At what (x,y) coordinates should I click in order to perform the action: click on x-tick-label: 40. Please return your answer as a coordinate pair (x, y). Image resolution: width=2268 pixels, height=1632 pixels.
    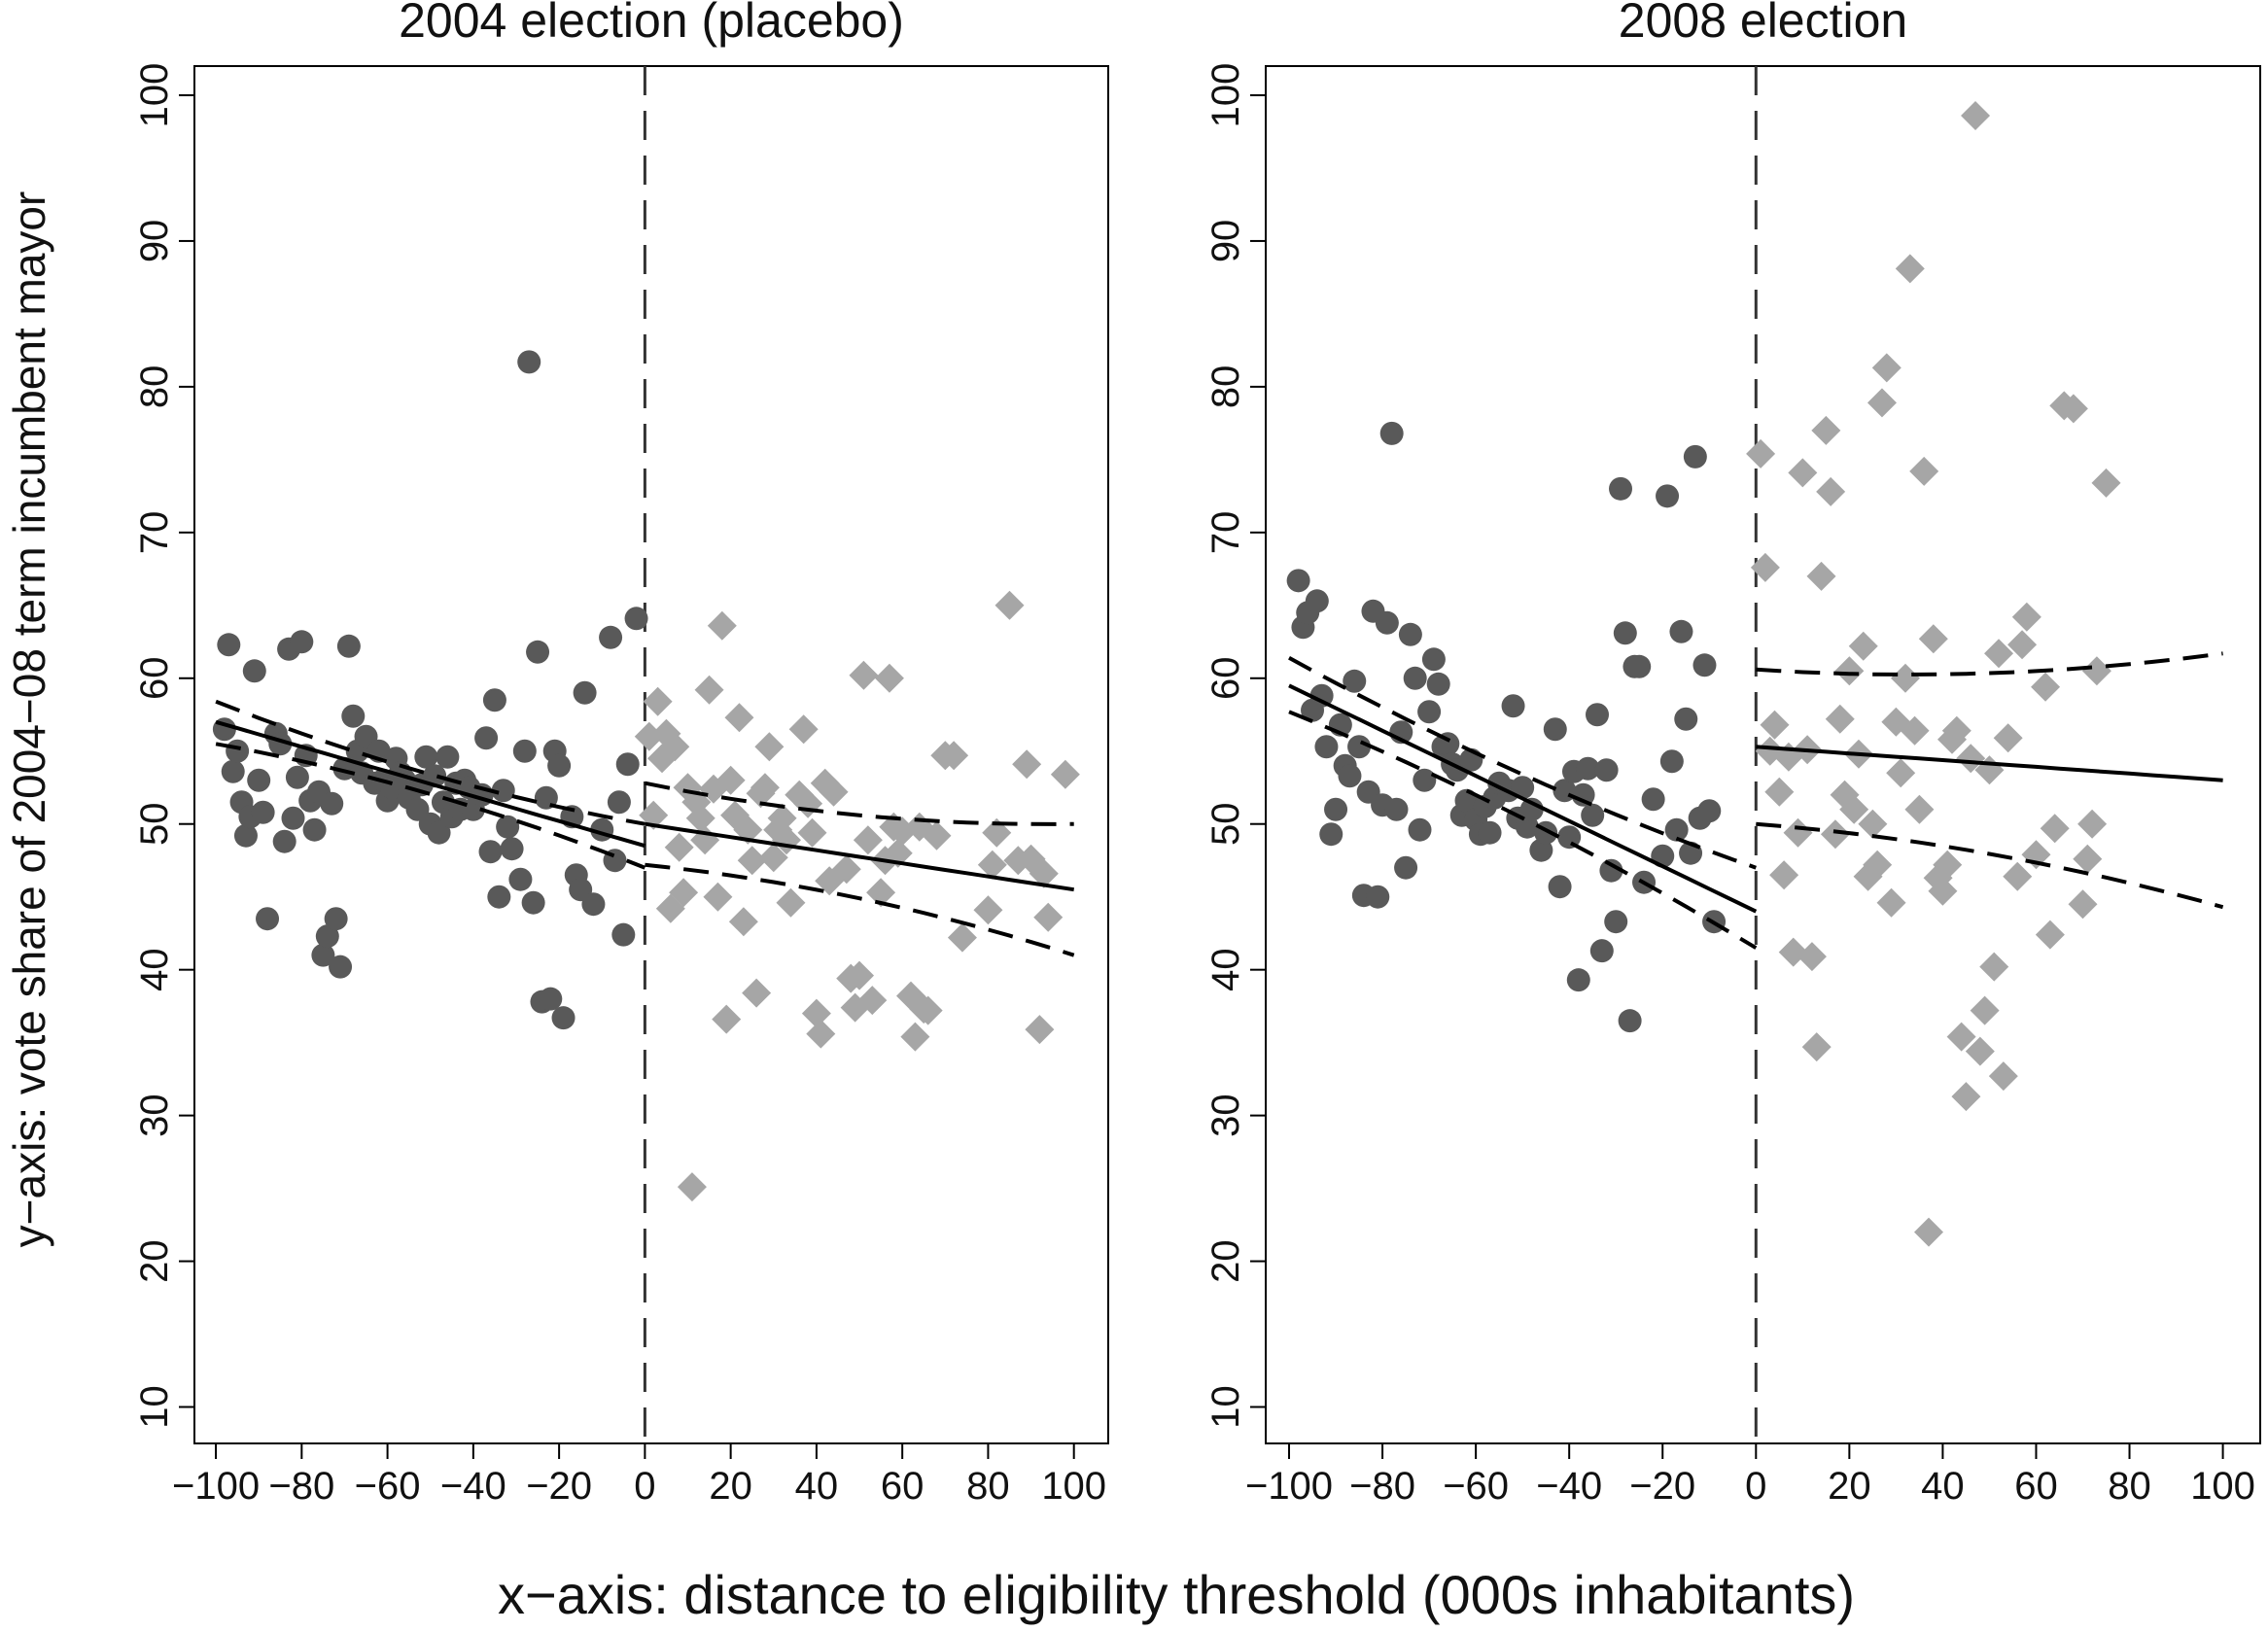
    Looking at the image, I should click on (817, 1486).